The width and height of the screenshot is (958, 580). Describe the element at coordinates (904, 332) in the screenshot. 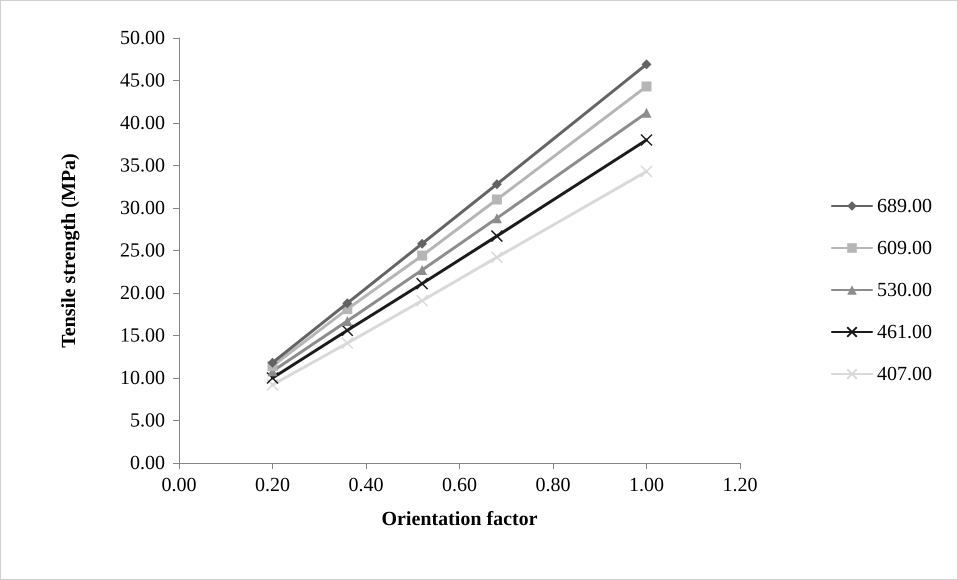

I see `legend-label: 461.00` at that location.